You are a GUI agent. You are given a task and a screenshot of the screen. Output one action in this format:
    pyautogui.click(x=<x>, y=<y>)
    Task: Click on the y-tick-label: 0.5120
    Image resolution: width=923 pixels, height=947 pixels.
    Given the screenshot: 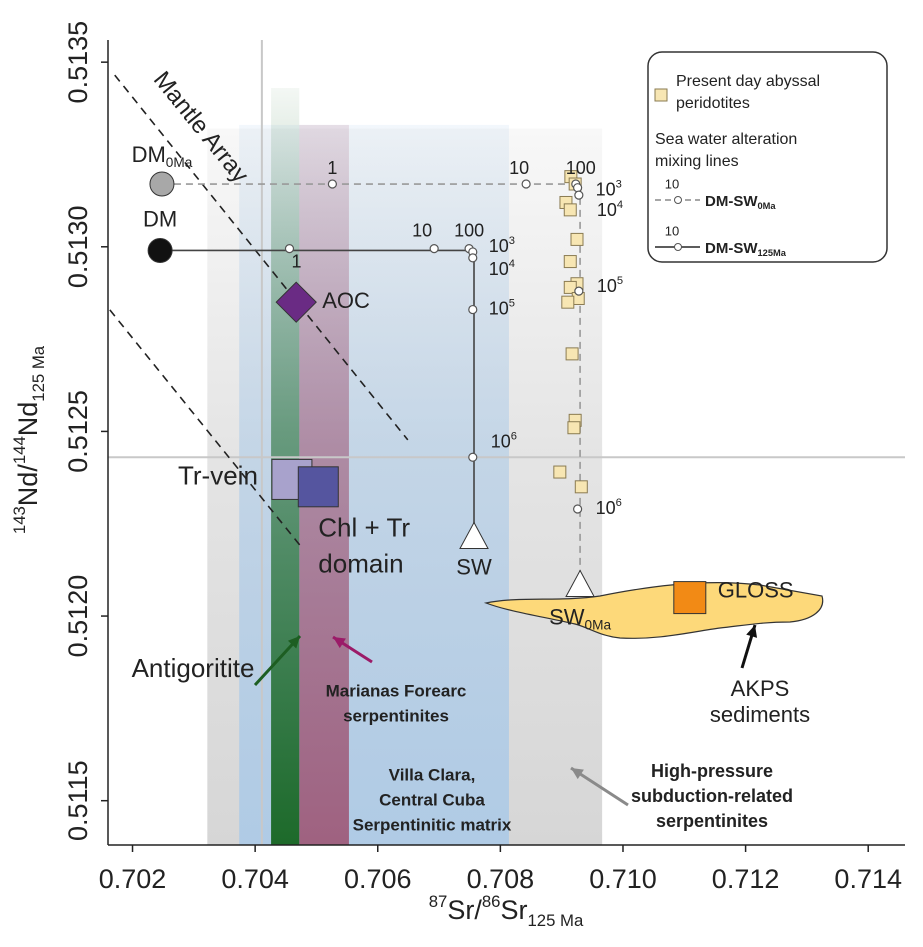 What is the action you would take?
    pyautogui.click(x=78, y=616)
    